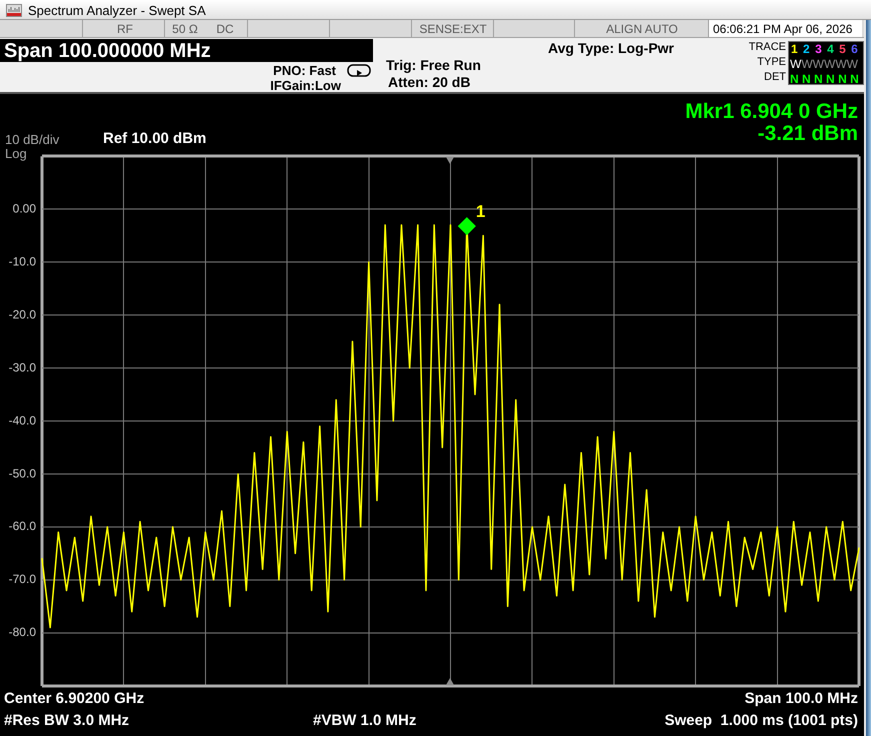  I want to click on text: -3.21 dBm, so click(808, 133).